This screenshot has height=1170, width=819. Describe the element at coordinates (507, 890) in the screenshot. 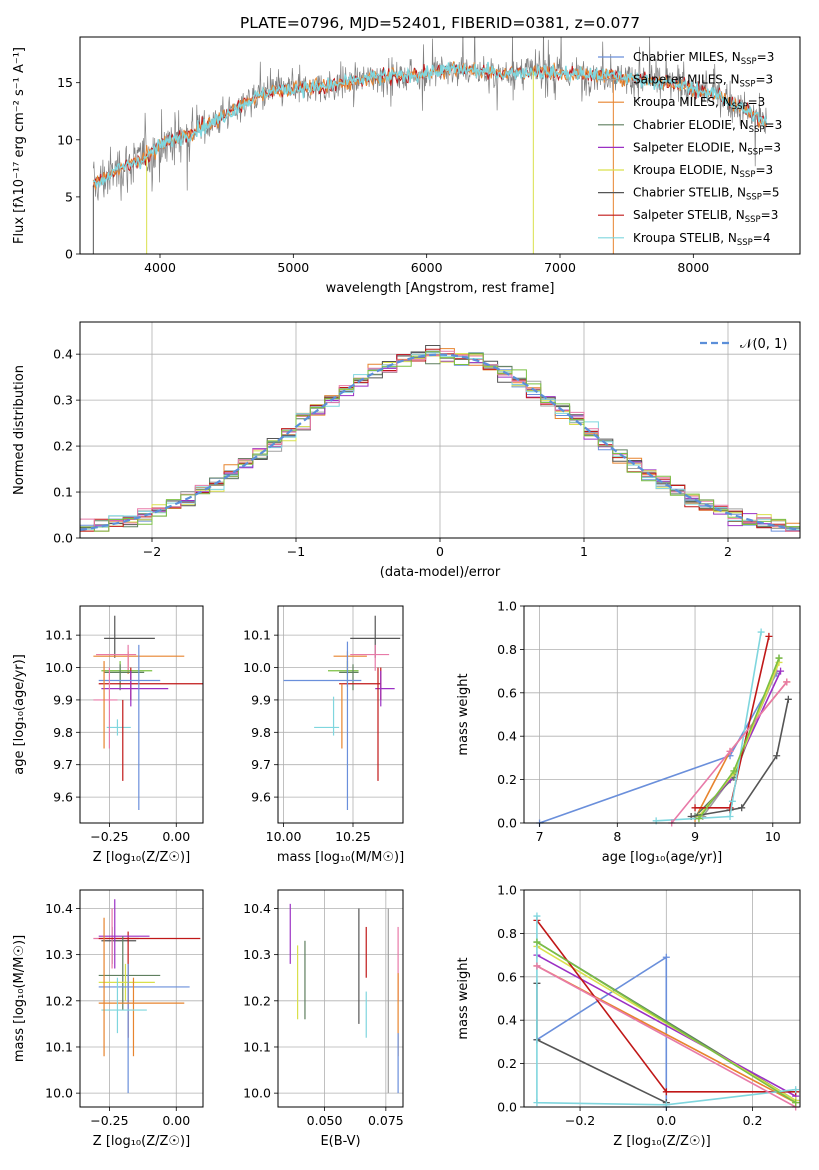

I see `weight_vs_Z-ytick-label-5: 1.0` at that location.